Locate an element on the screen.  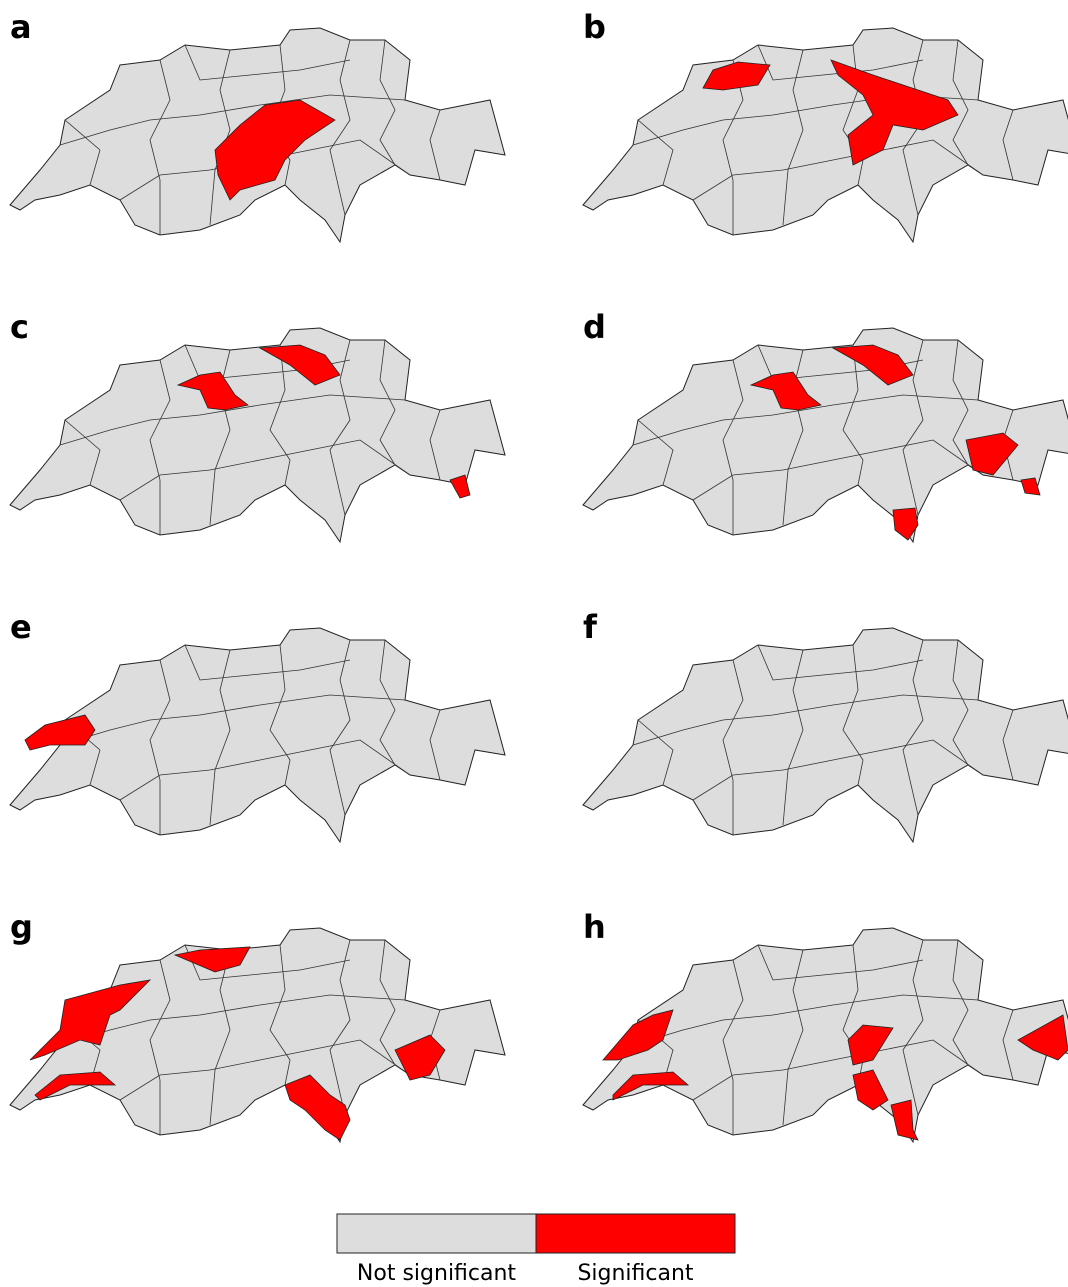
map-panel: c is located at coordinates (257, 426).